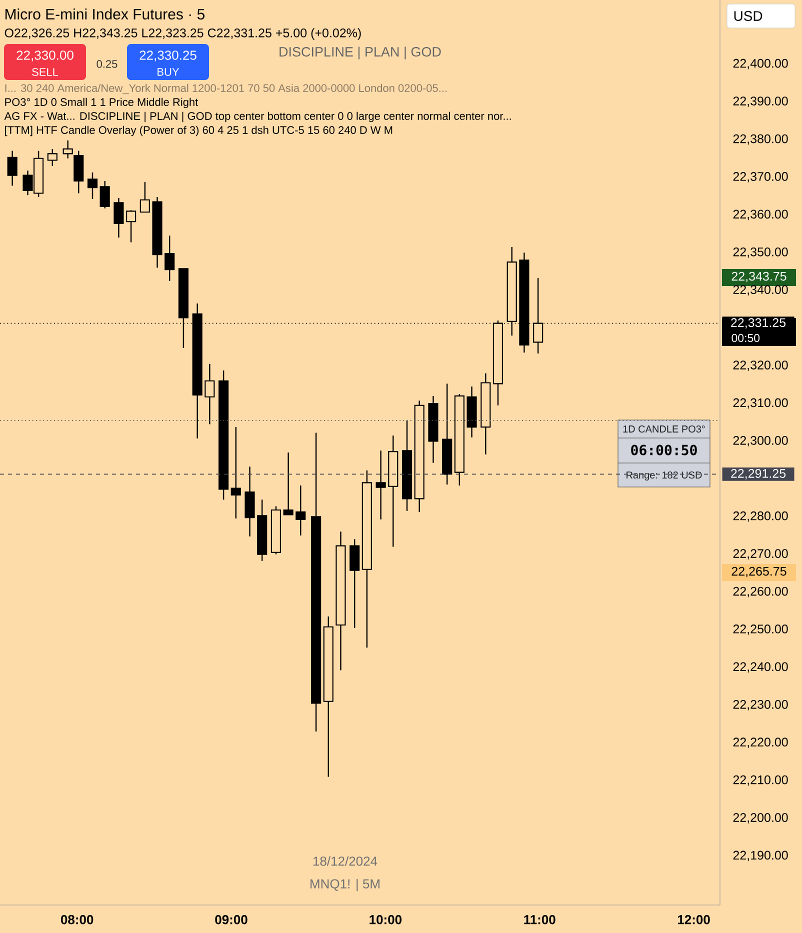 Image resolution: width=802 pixels, height=933 pixels. I want to click on x-tick-label: 08:00, so click(77, 919).